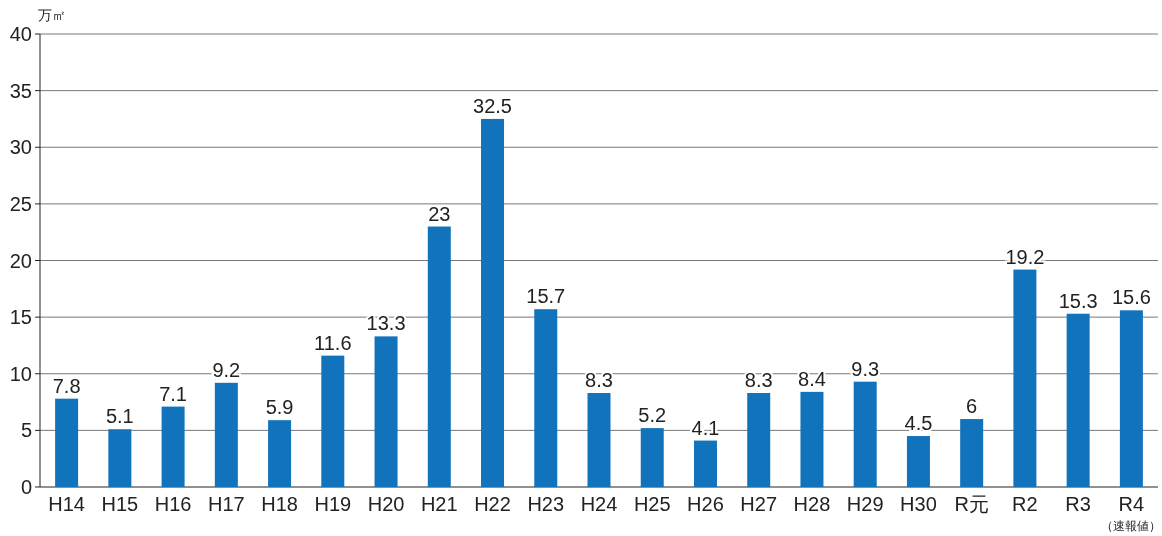 Image resolution: width=1162 pixels, height=536 pixels. Describe the element at coordinates (26, 430) in the screenshot. I see `y-tick-label: 5` at that location.